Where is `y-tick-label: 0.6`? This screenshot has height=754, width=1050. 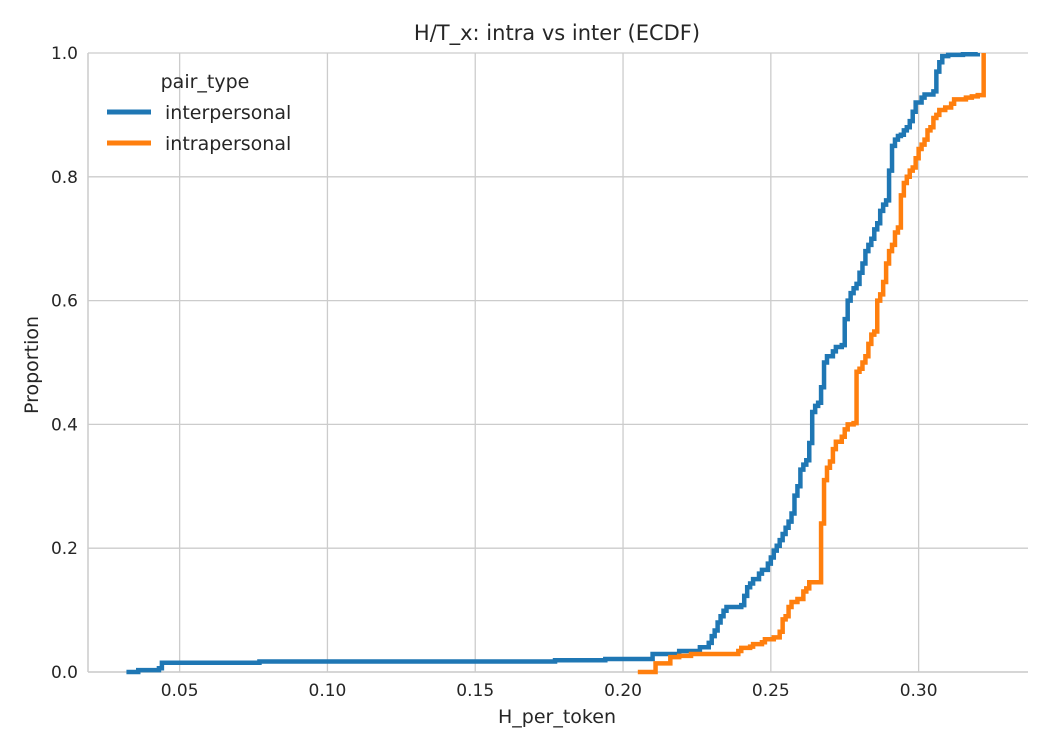 y-tick-label: 0.6 is located at coordinates (64, 302).